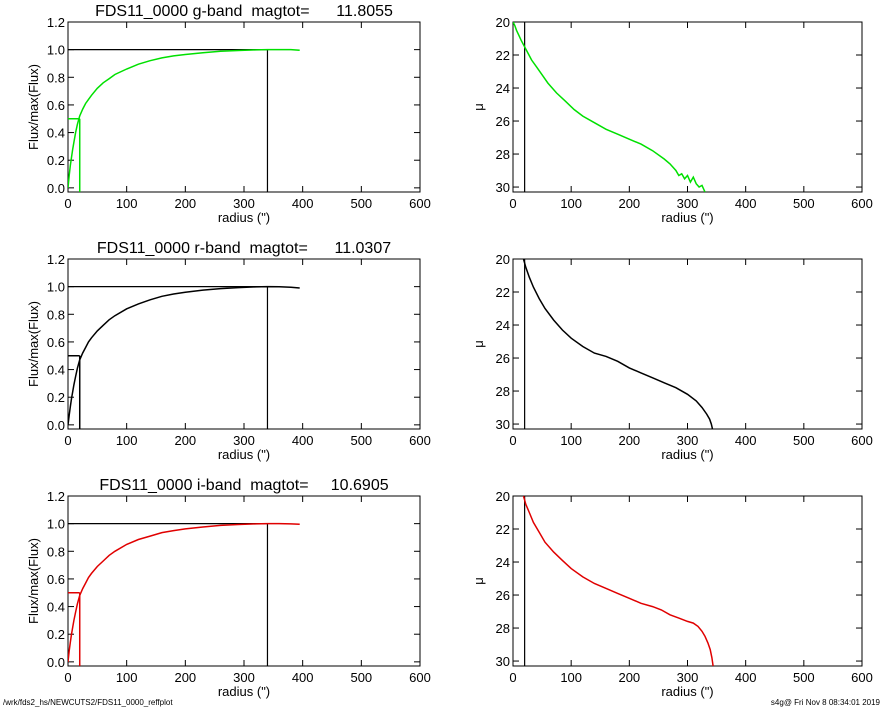  What do you see at coordinates (56, 342) in the screenshot?
I see `chart-2-ytick-label-3: 0.6` at bounding box center [56, 342].